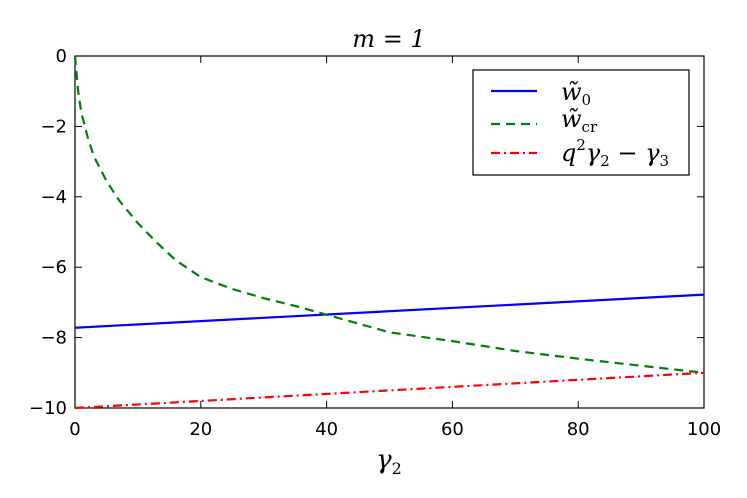  I want to click on x-tick-label: 100, so click(704, 429).